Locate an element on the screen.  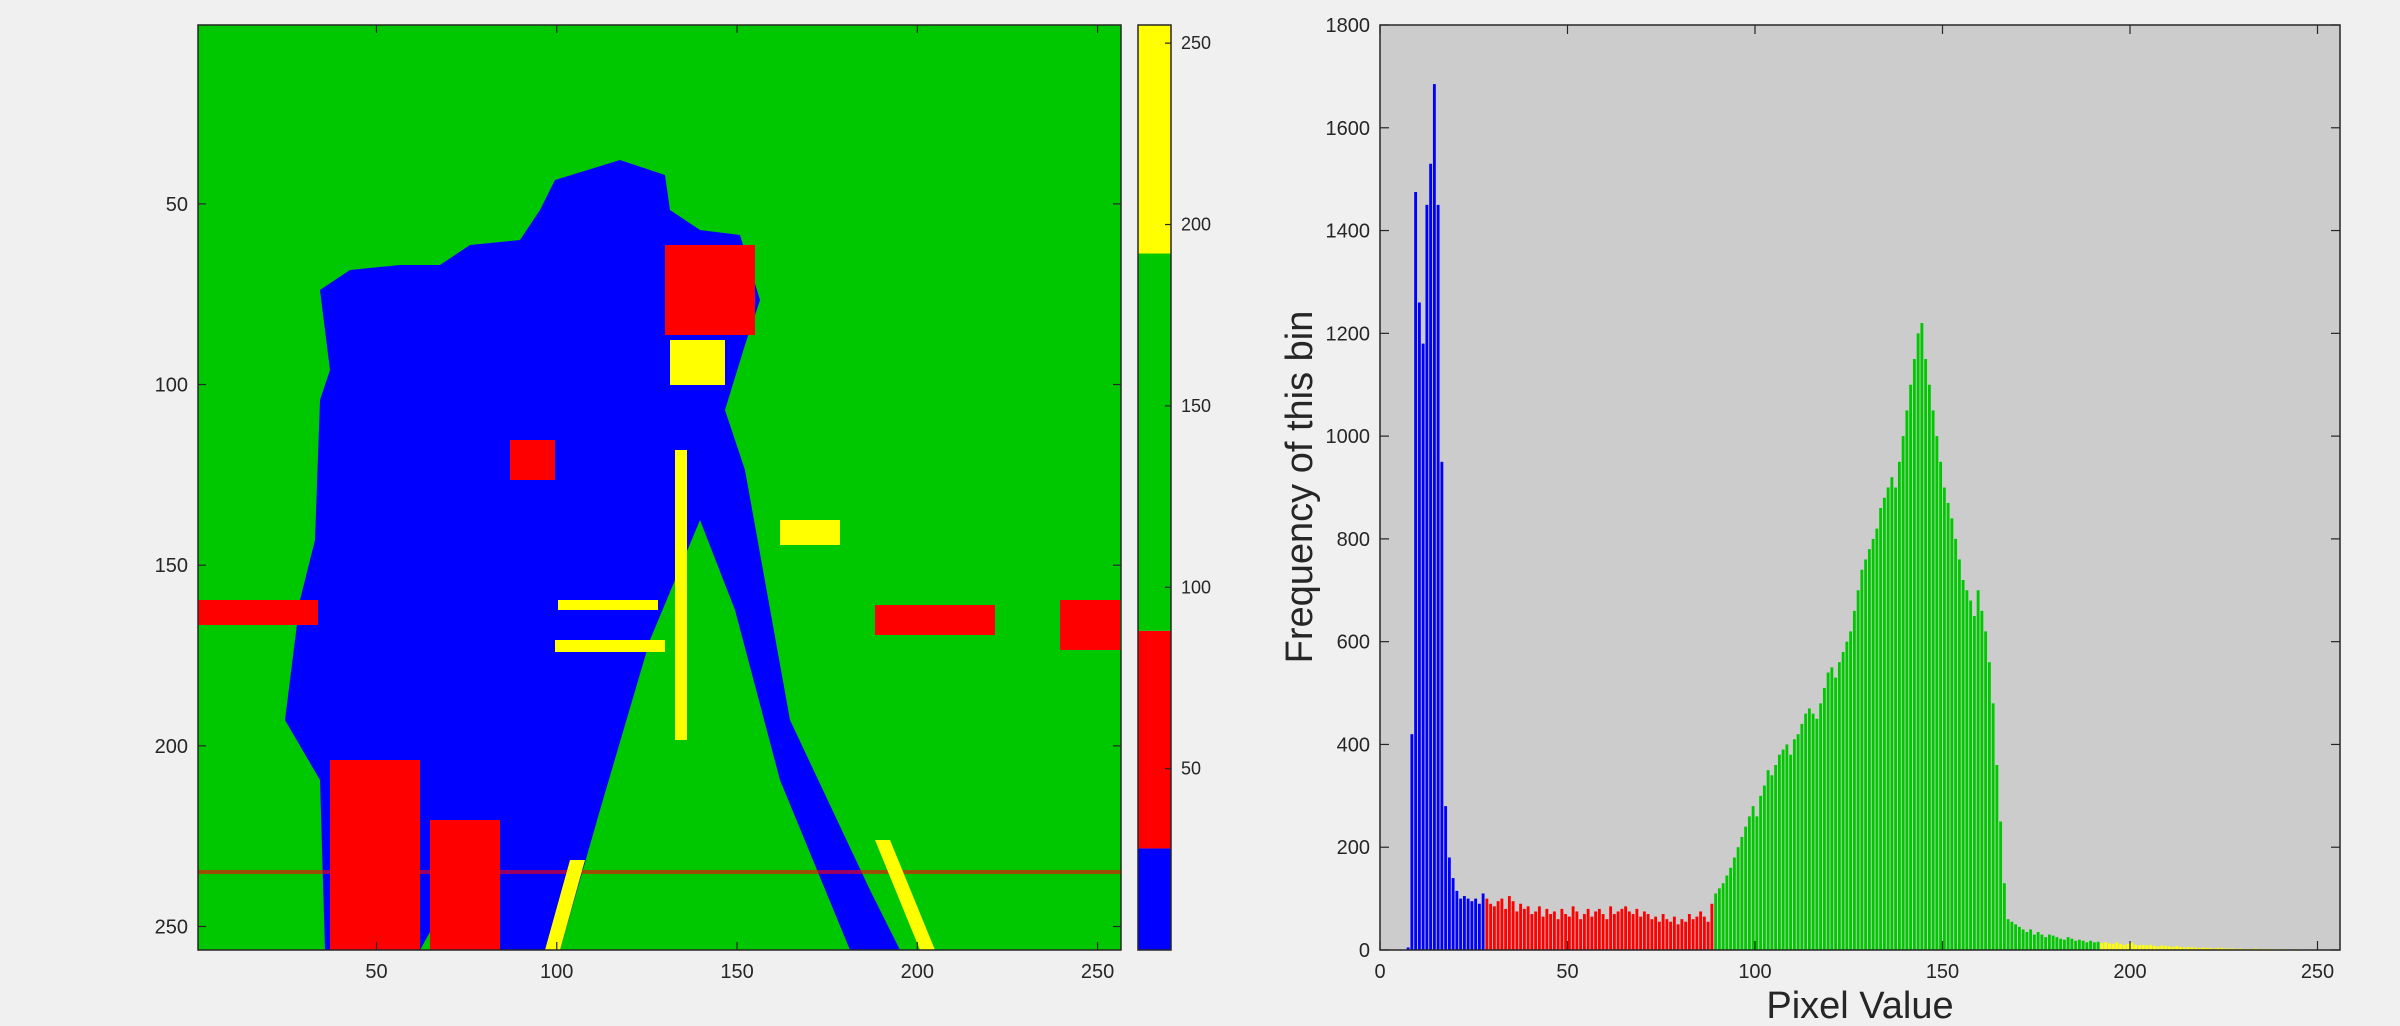
x-tick-label: 200 is located at coordinates (917, 972).